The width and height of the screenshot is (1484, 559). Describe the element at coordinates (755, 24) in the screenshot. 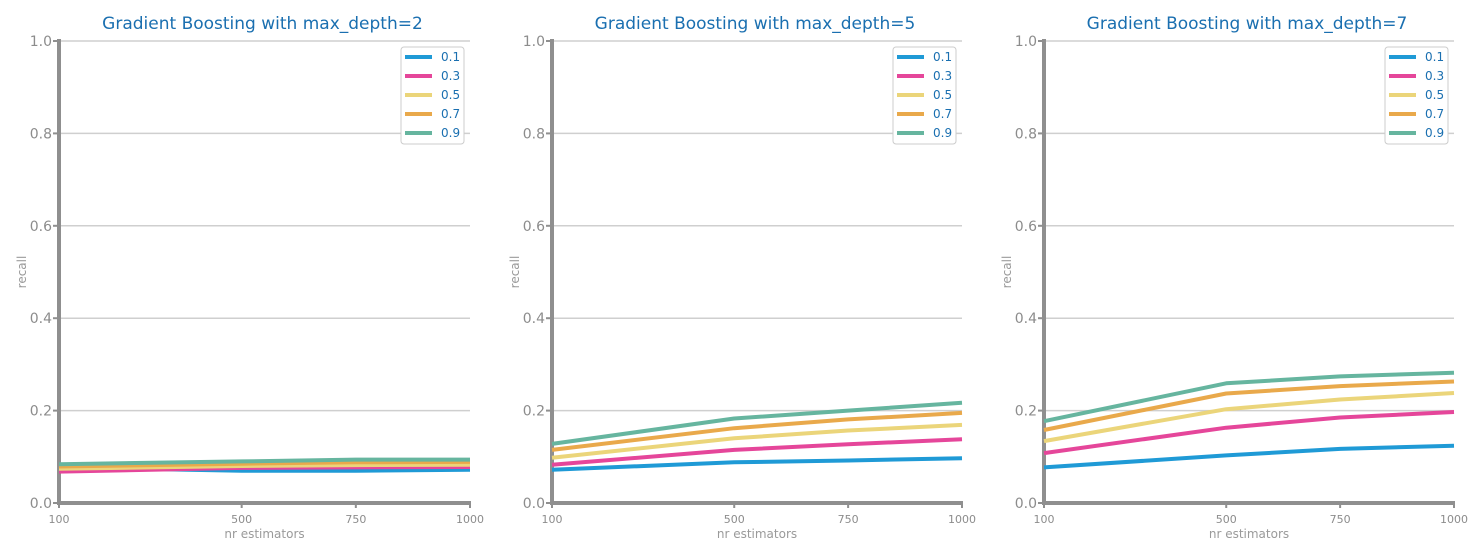

I see `chart-title: Gradient Boosting with max_depth=5` at that location.